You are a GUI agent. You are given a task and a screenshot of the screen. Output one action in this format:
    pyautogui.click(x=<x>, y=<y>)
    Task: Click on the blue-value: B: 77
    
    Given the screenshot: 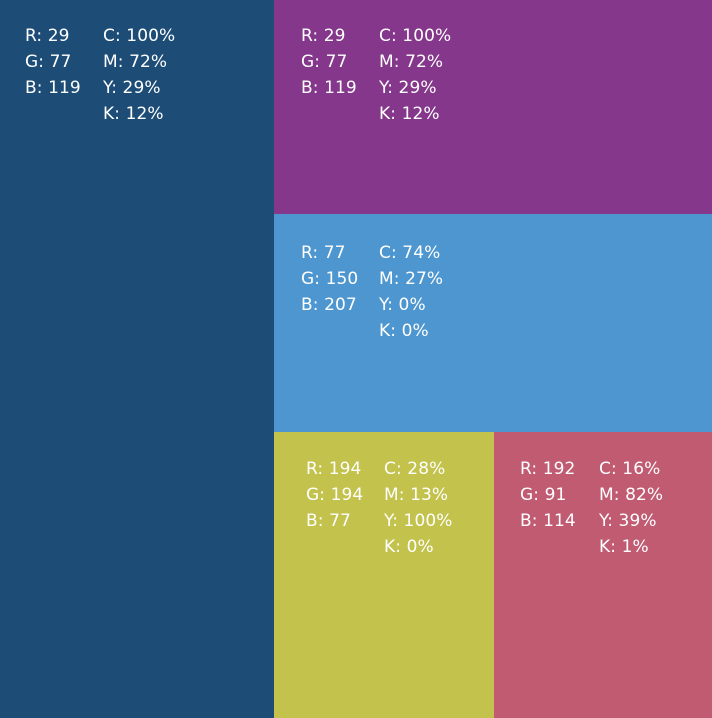 What is the action you would take?
    pyautogui.click(x=328, y=521)
    